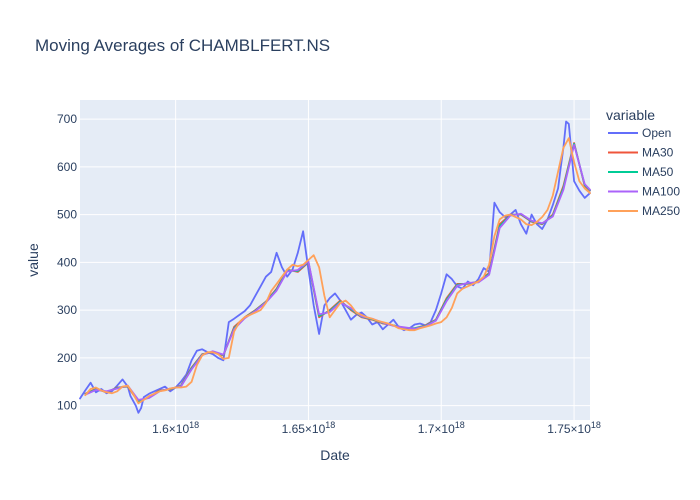 The height and width of the screenshot is (500, 700). I want to click on legend-item-label: MA30, so click(658, 153).